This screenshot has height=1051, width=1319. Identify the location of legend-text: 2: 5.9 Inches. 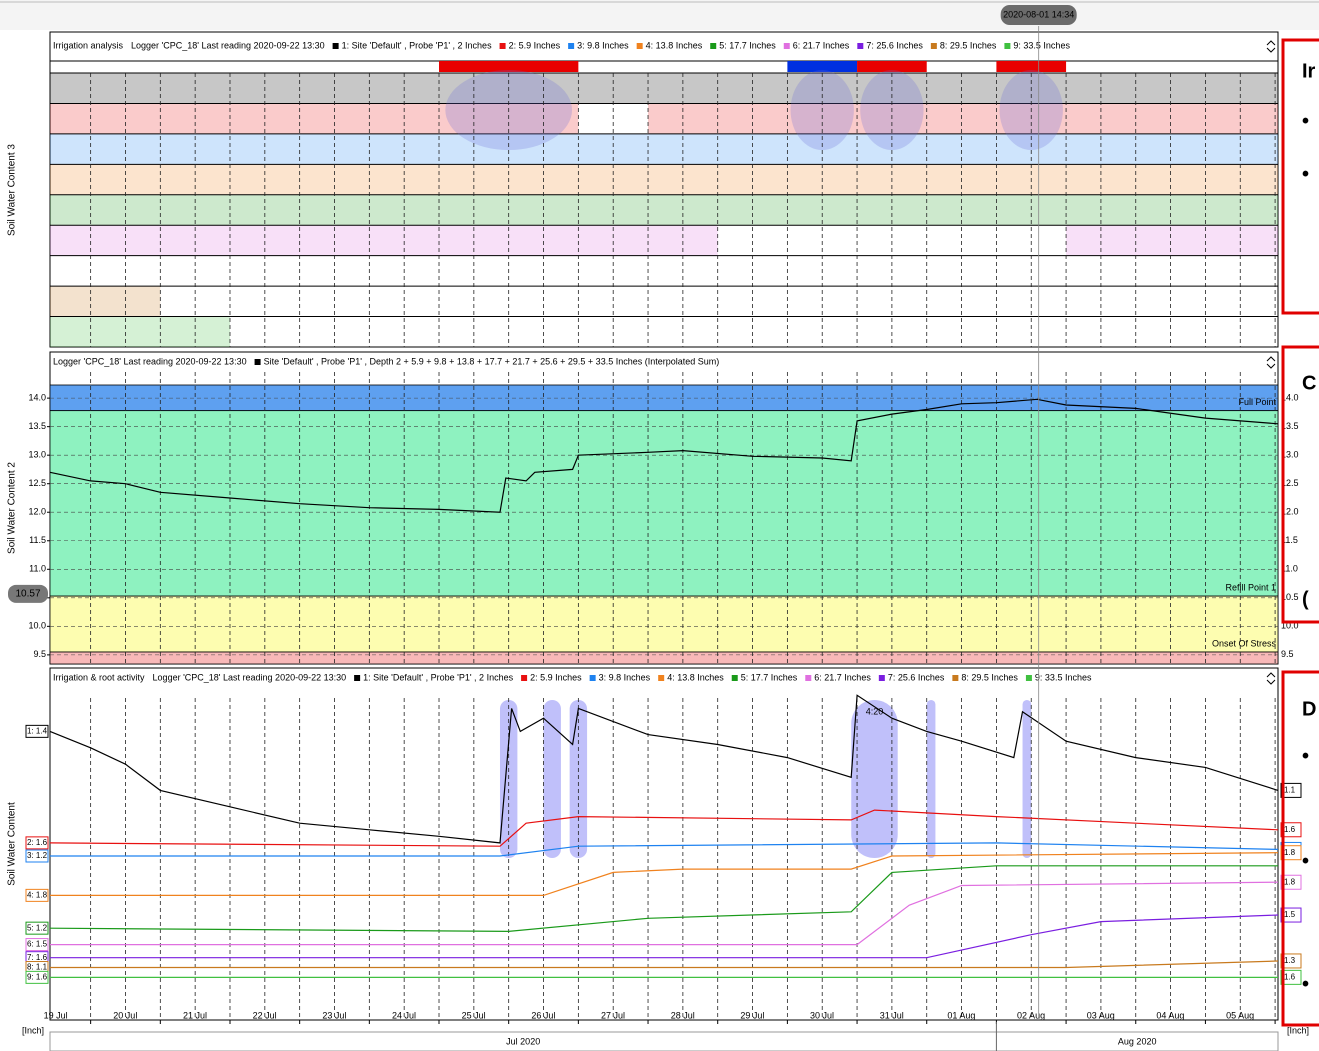
(535, 45).